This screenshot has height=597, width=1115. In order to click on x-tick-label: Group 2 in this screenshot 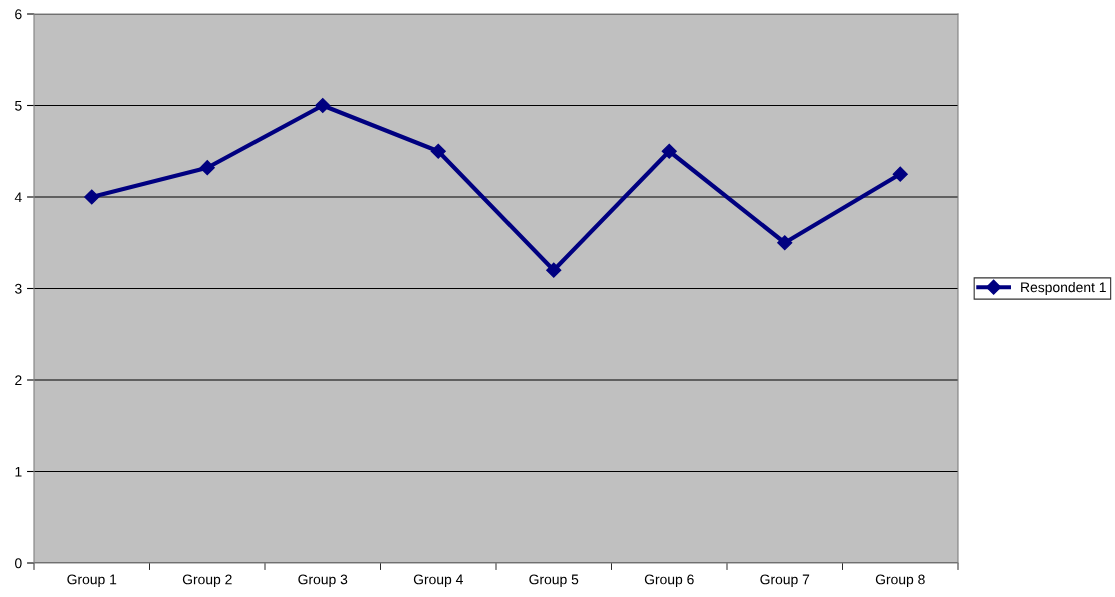, I will do `click(207, 581)`.